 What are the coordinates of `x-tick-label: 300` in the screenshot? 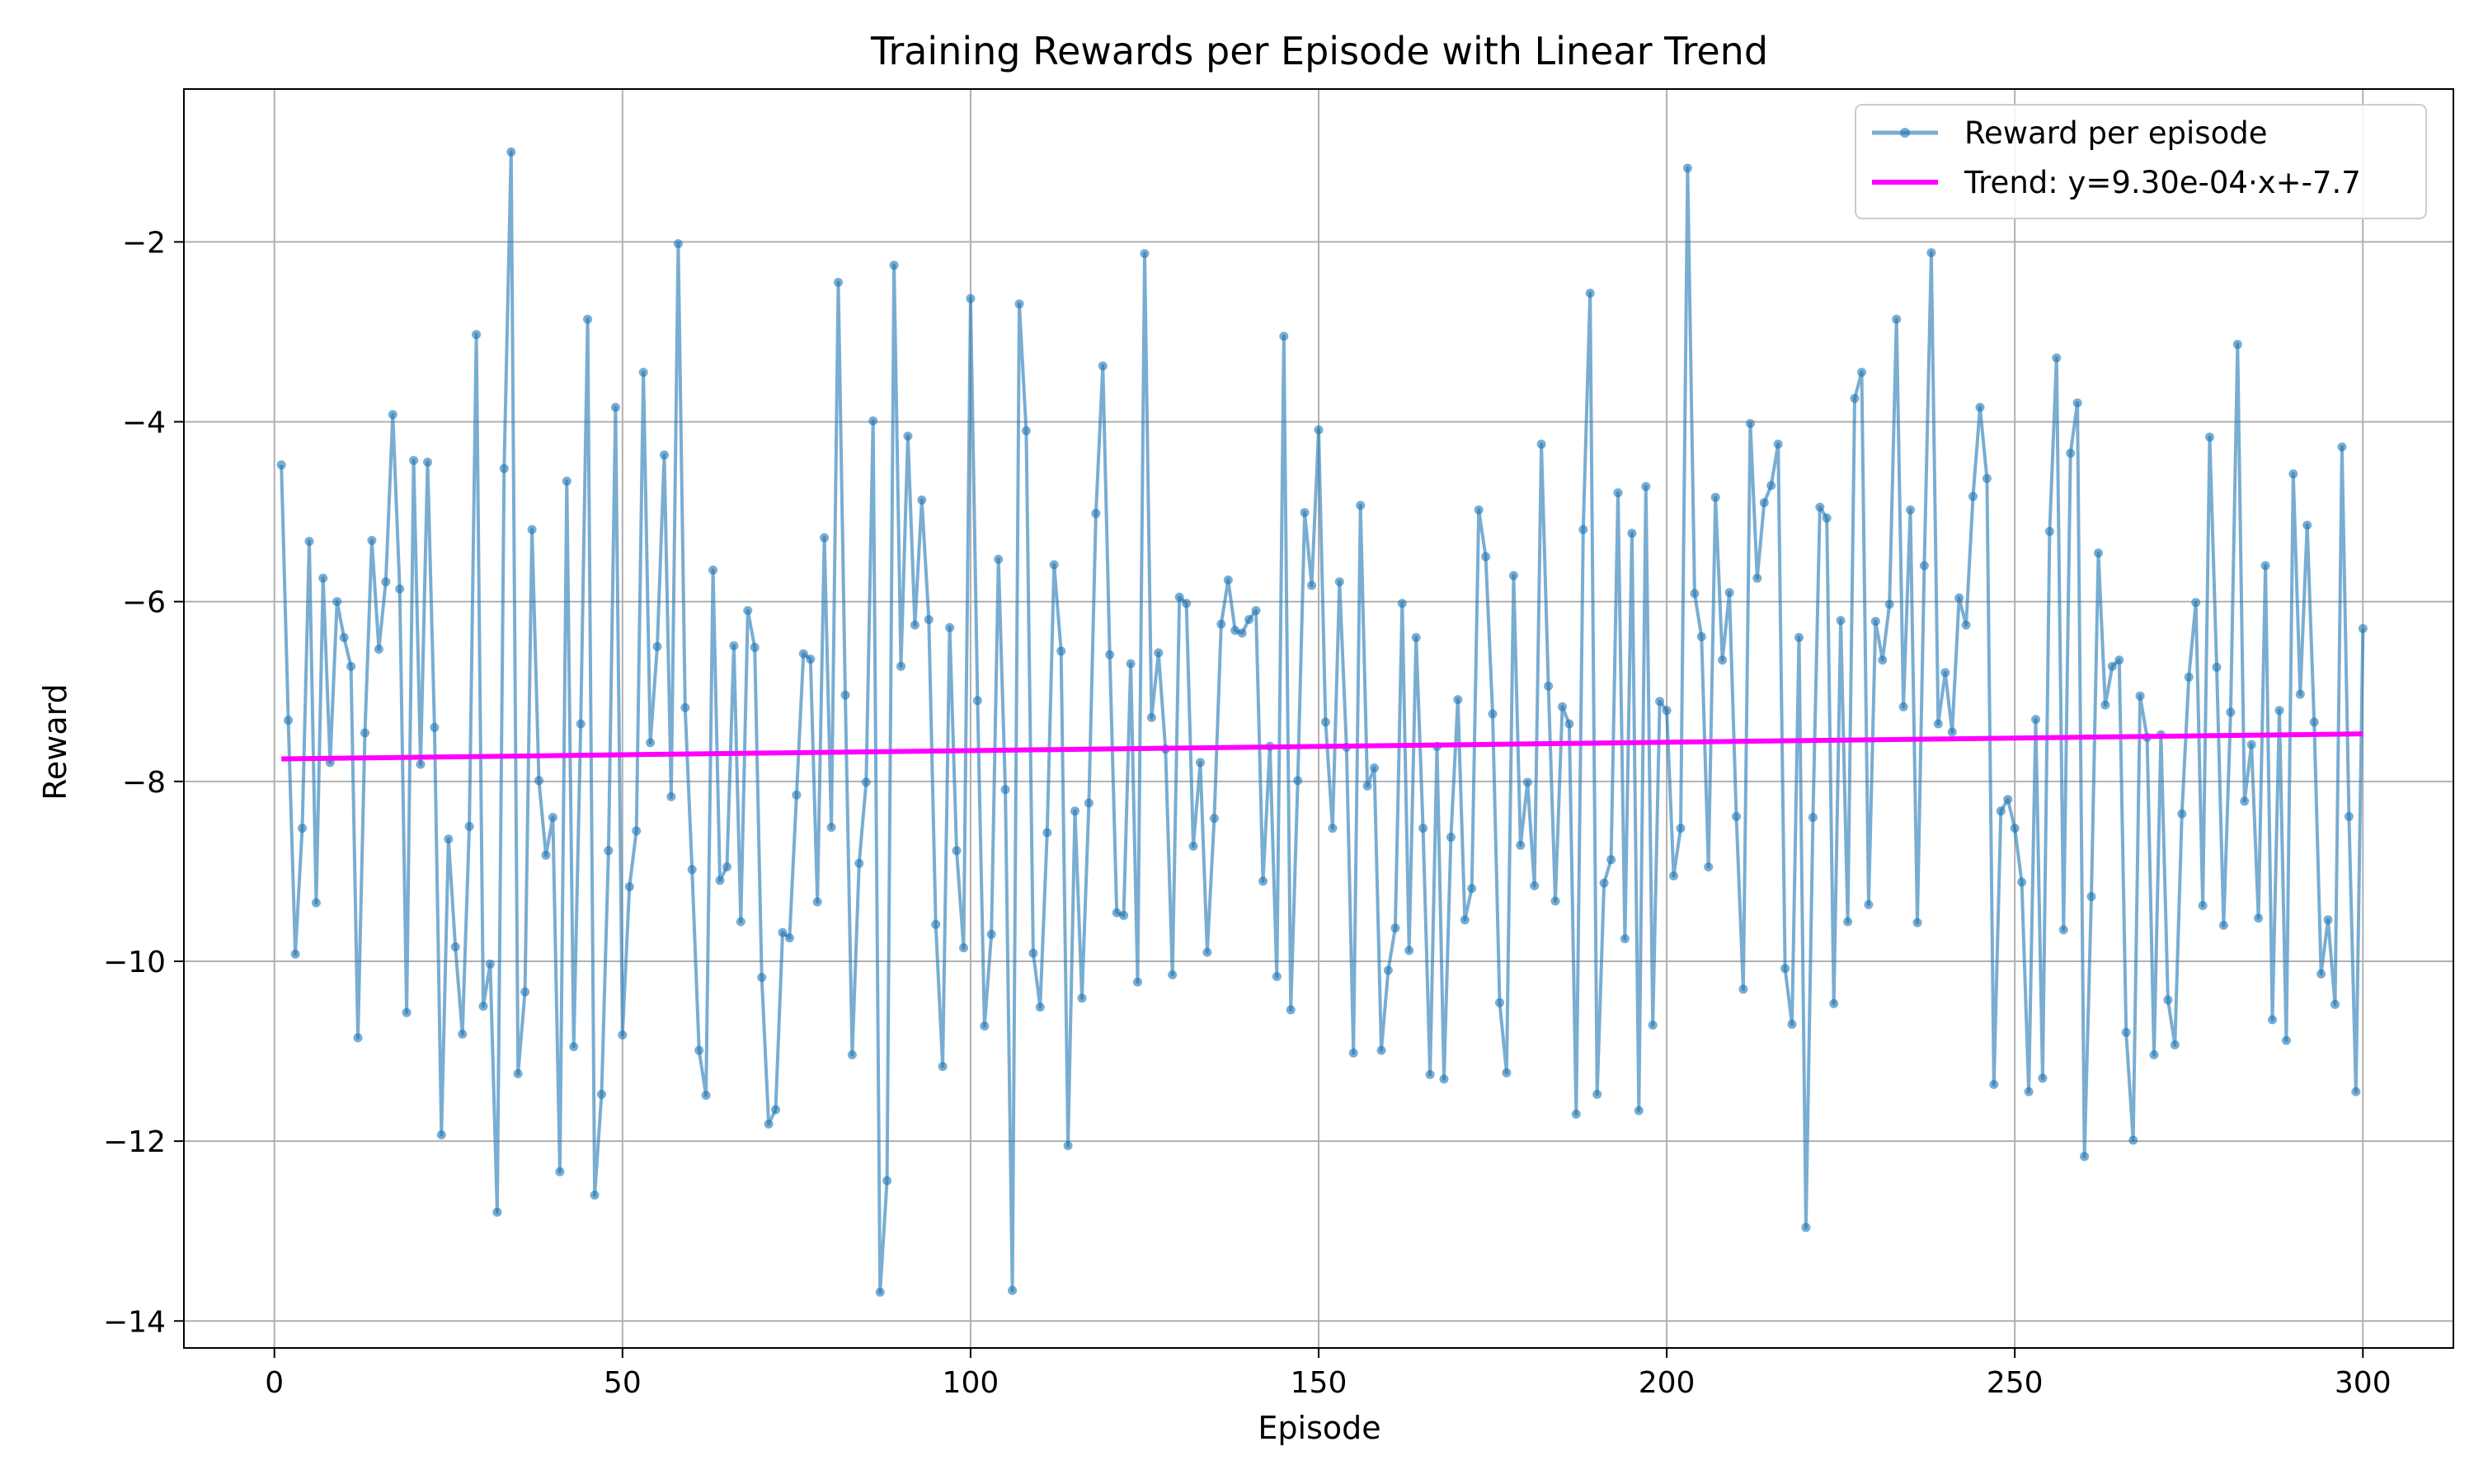 It's located at (2363, 1383).